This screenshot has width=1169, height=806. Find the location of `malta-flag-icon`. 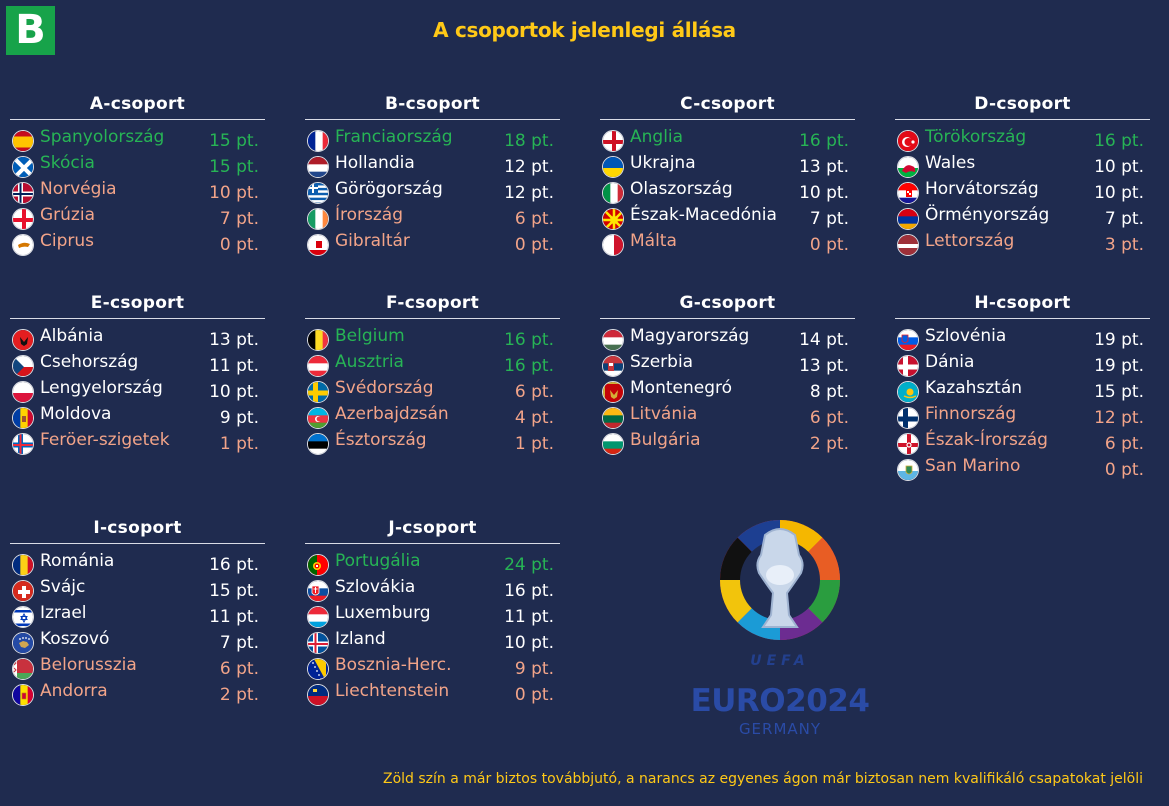

malta-flag-icon is located at coordinates (613, 245).